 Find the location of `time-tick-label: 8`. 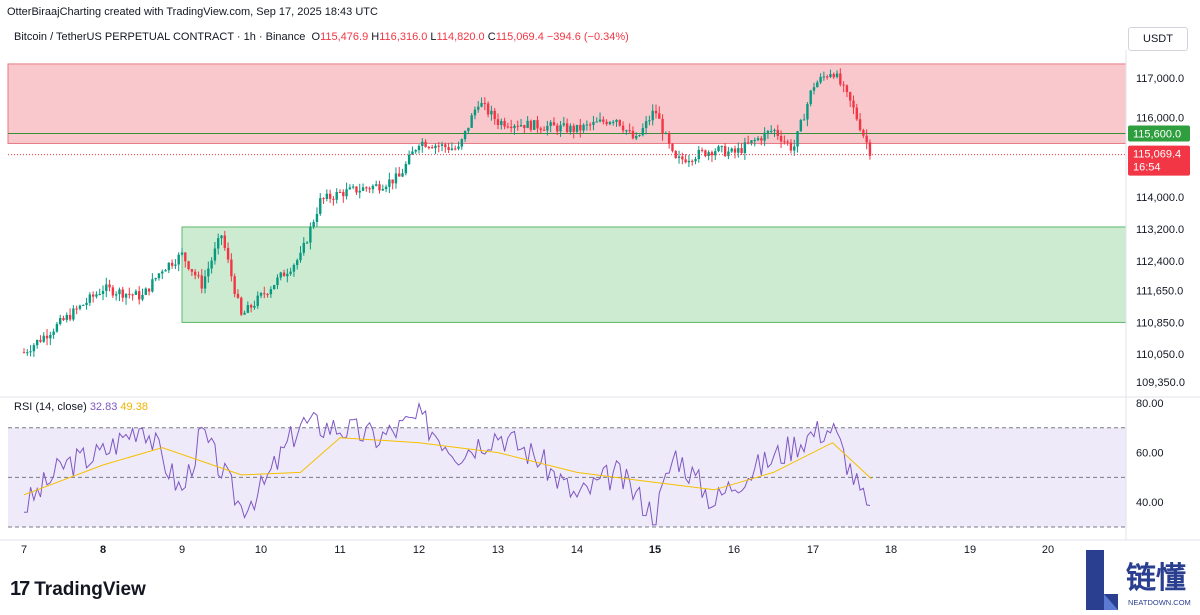

time-tick-label: 8 is located at coordinates (103, 550).